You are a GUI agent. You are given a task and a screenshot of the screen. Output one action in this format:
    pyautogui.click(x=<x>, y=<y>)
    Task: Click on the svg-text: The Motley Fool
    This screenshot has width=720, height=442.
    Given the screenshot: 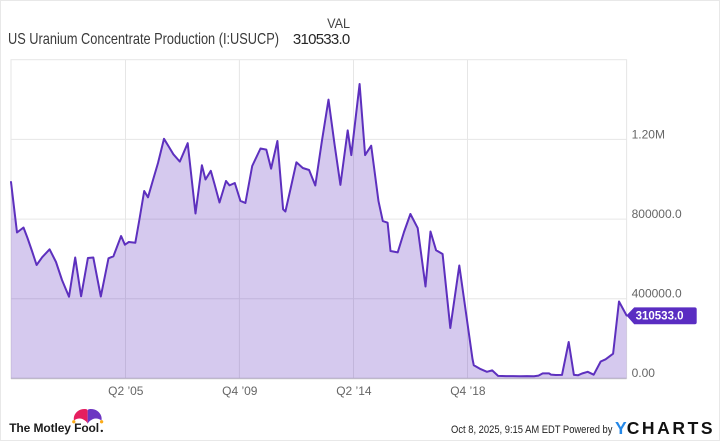 What is the action you would take?
    pyautogui.click(x=54, y=428)
    